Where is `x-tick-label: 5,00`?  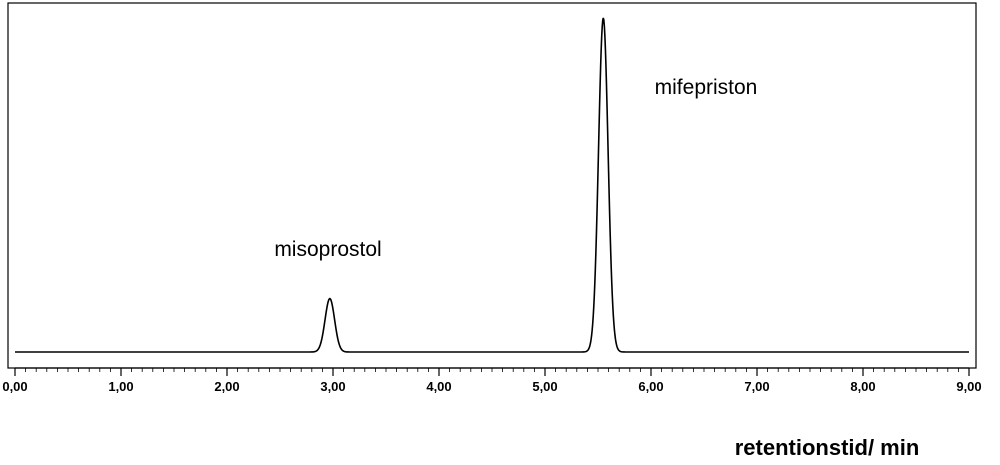
x-tick-label: 5,00 is located at coordinates (544, 386).